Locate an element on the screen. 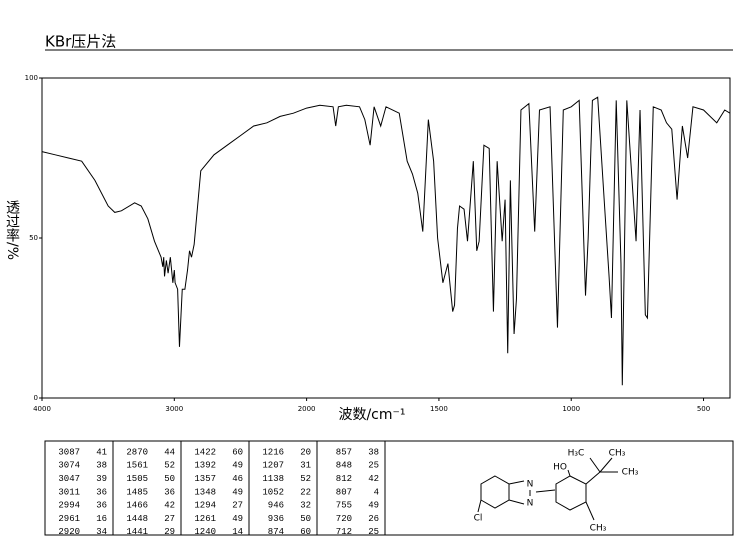  title: KBr压片法 is located at coordinates (80, 42).